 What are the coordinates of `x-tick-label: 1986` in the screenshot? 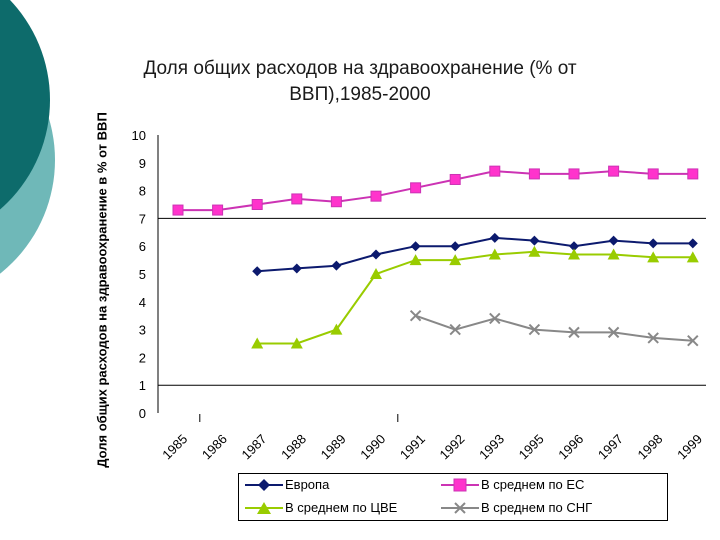 It's located at (214, 446).